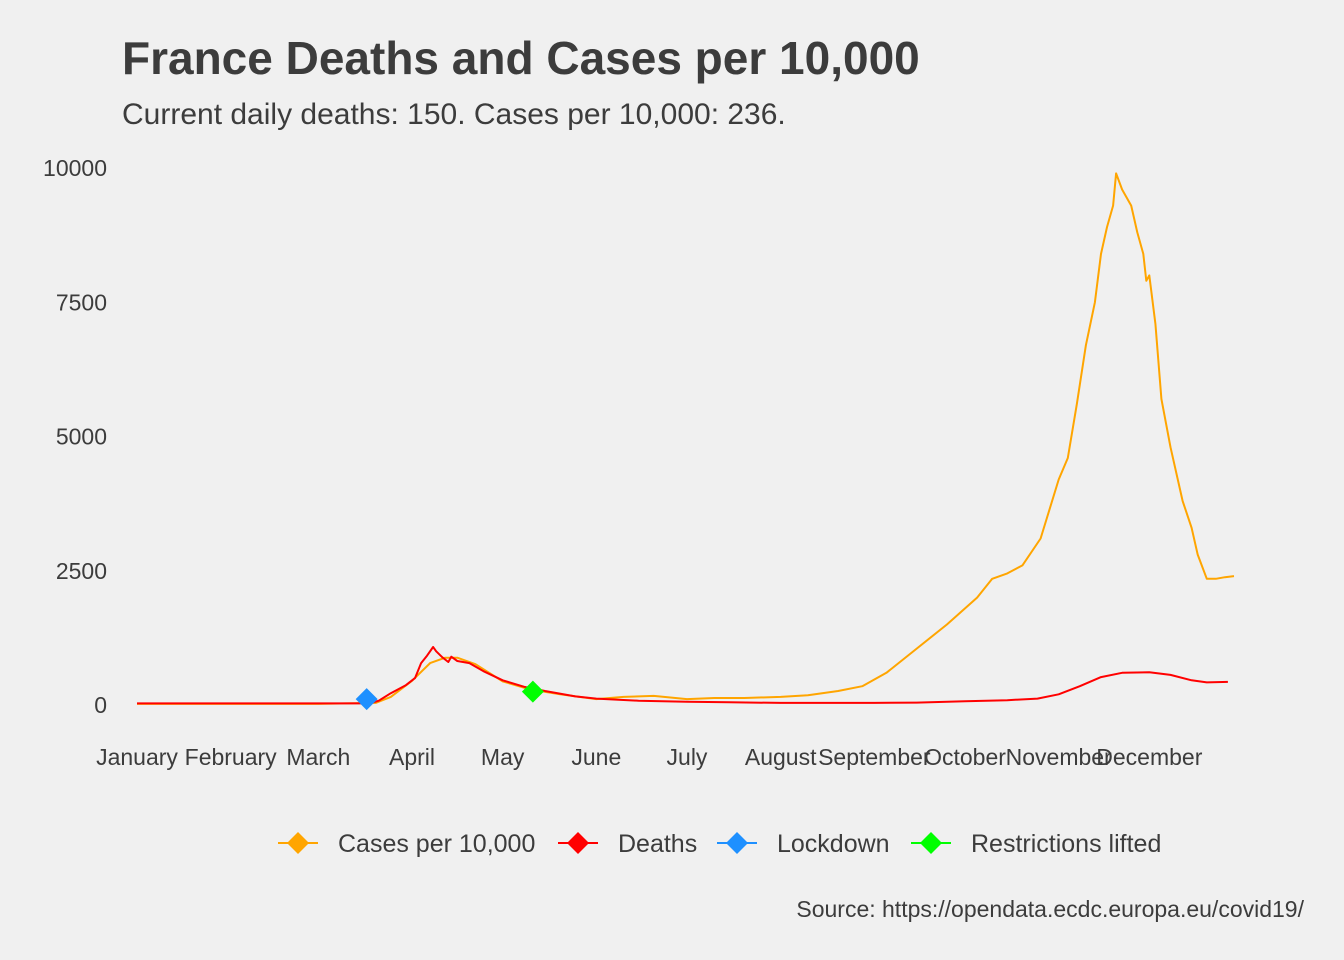 The width and height of the screenshot is (1344, 960). Describe the element at coordinates (1066, 844) in the screenshot. I see `legend-label-restrictions-lifted: Restrictions lifted` at that location.